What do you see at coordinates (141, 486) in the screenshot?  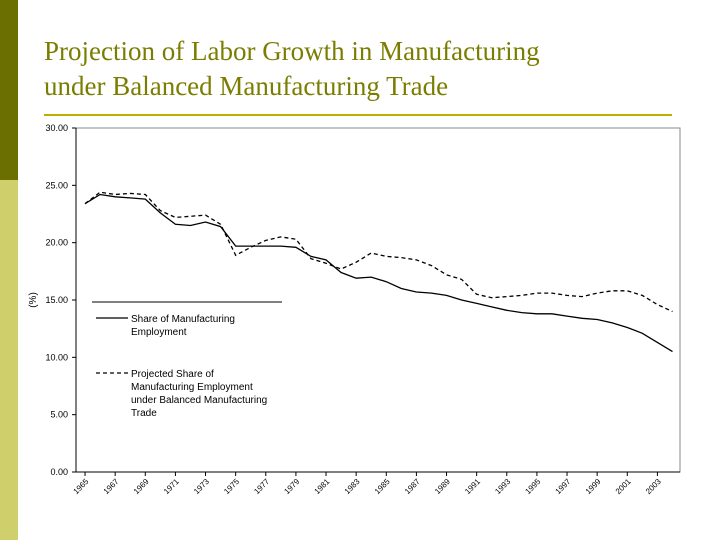 I see `x-tick-label: 1969` at bounding box center [141, 486].